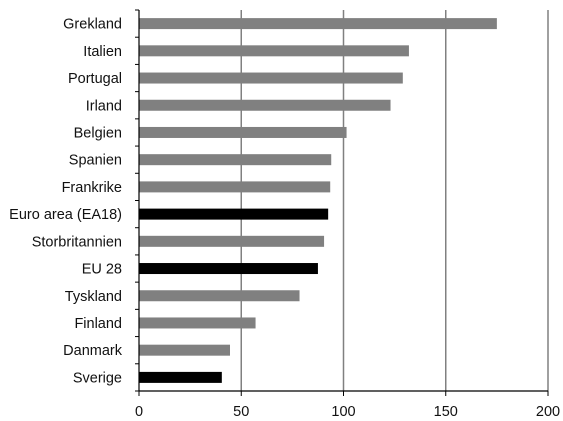 This screenshot has width=563, height=421. I want to click on bar-sverige, so click(180, 377).